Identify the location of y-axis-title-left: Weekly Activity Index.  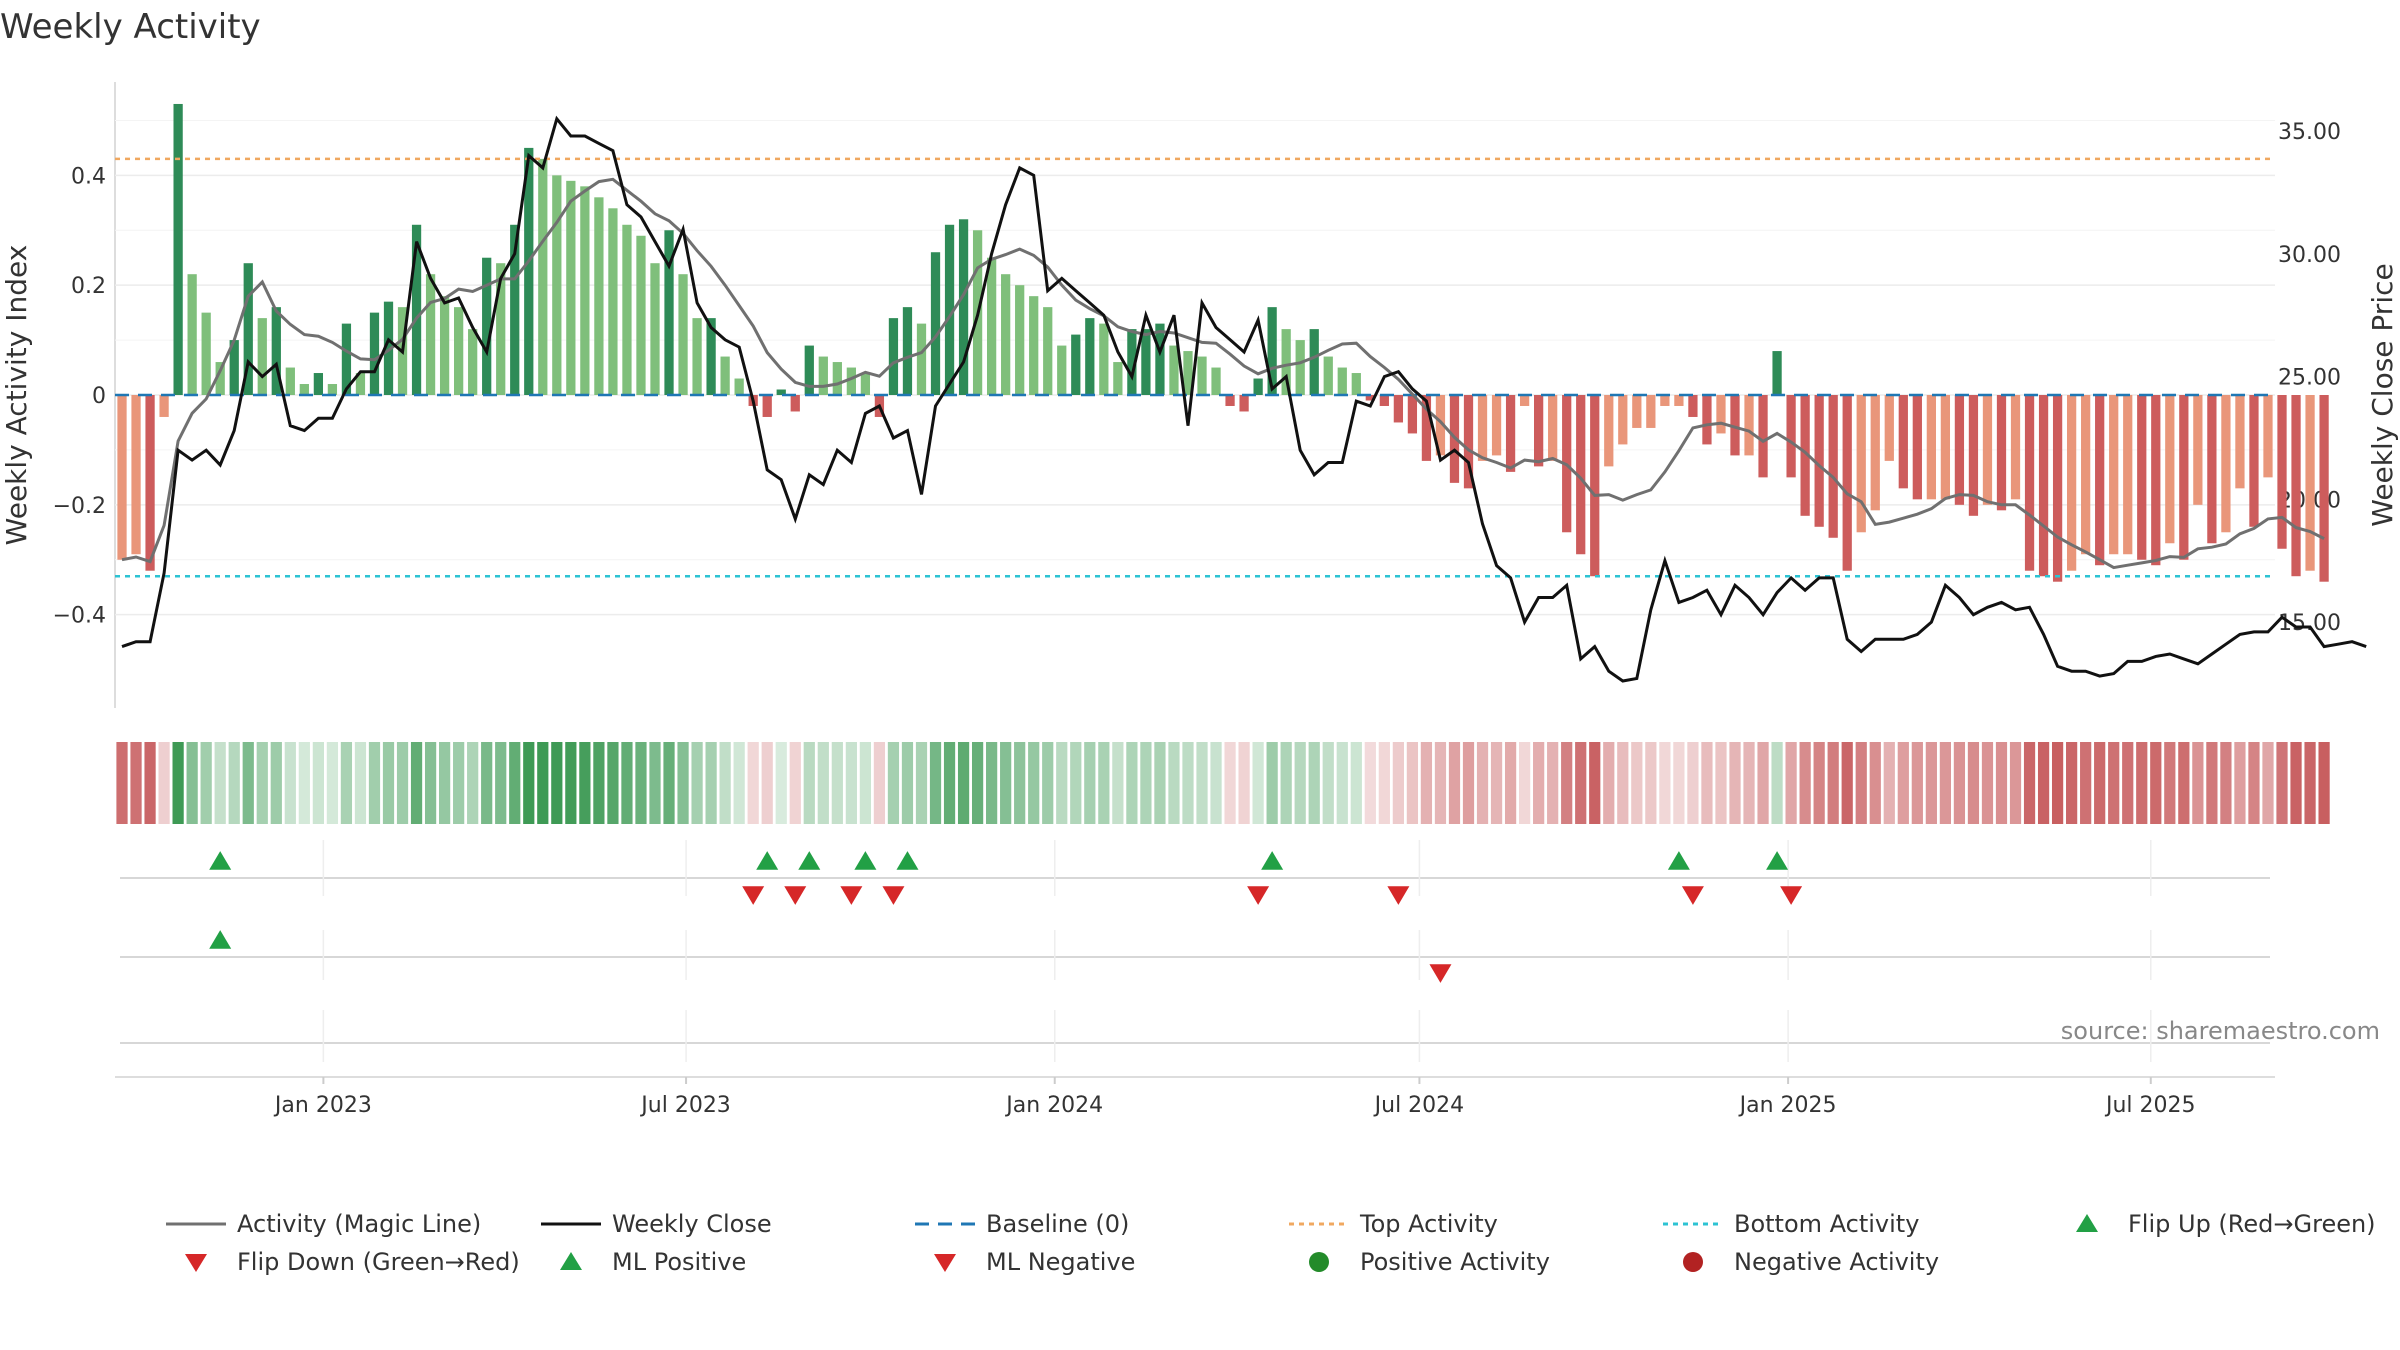
(16, 395).